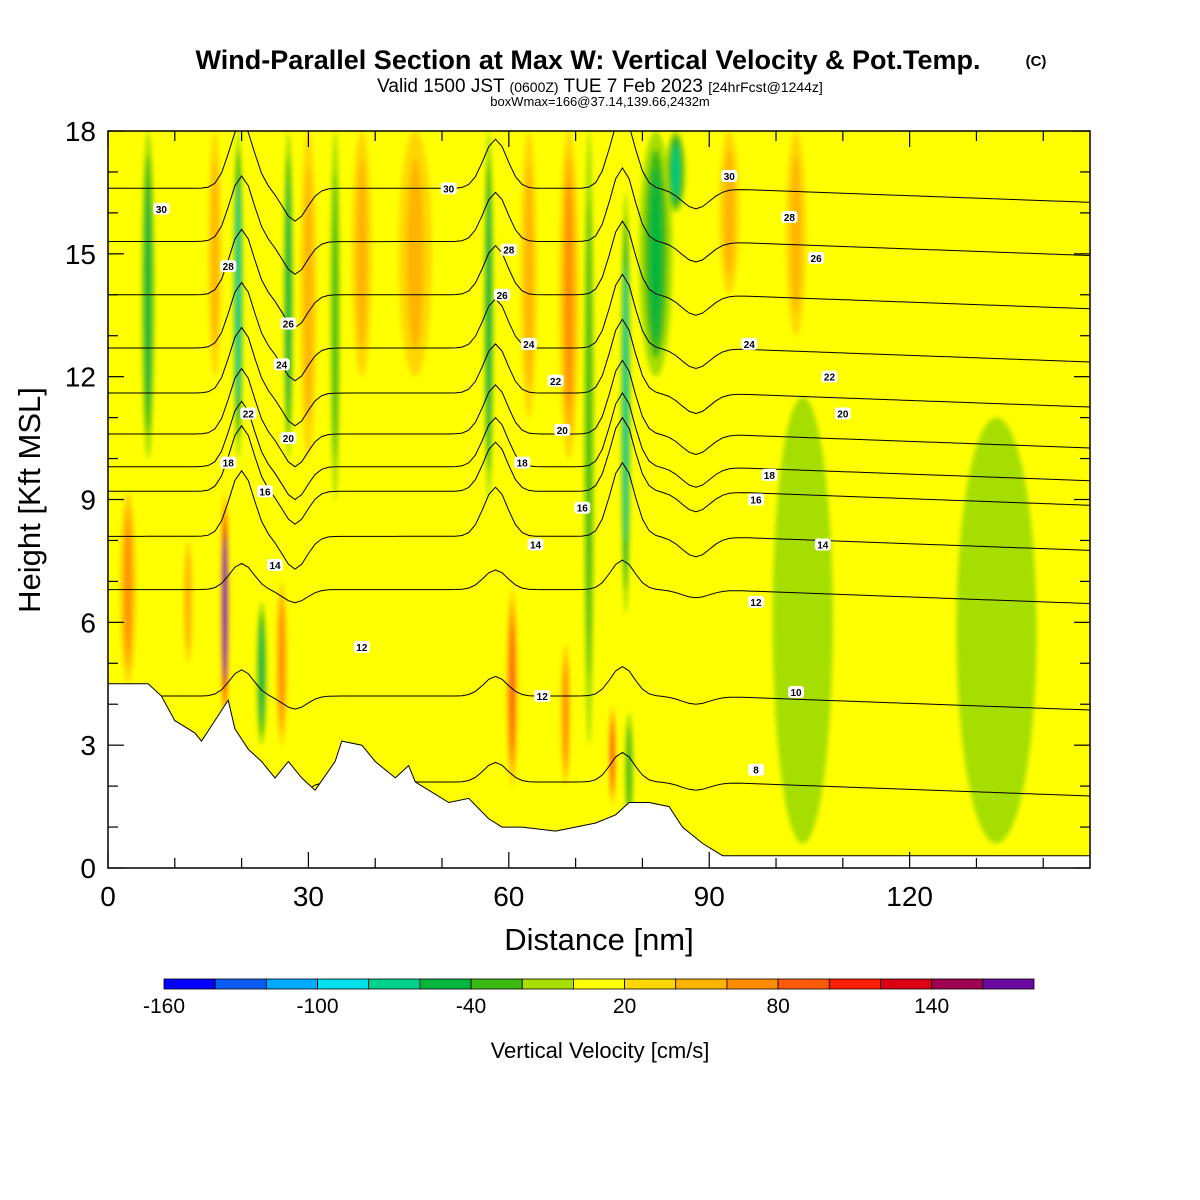 Image resolution: width=1200 pixels, height=1200 pixels. What do you see at coordinates (88, 500) in the screenshot?
I see `y-tick-label: 9` at bounding box center [88, 500].